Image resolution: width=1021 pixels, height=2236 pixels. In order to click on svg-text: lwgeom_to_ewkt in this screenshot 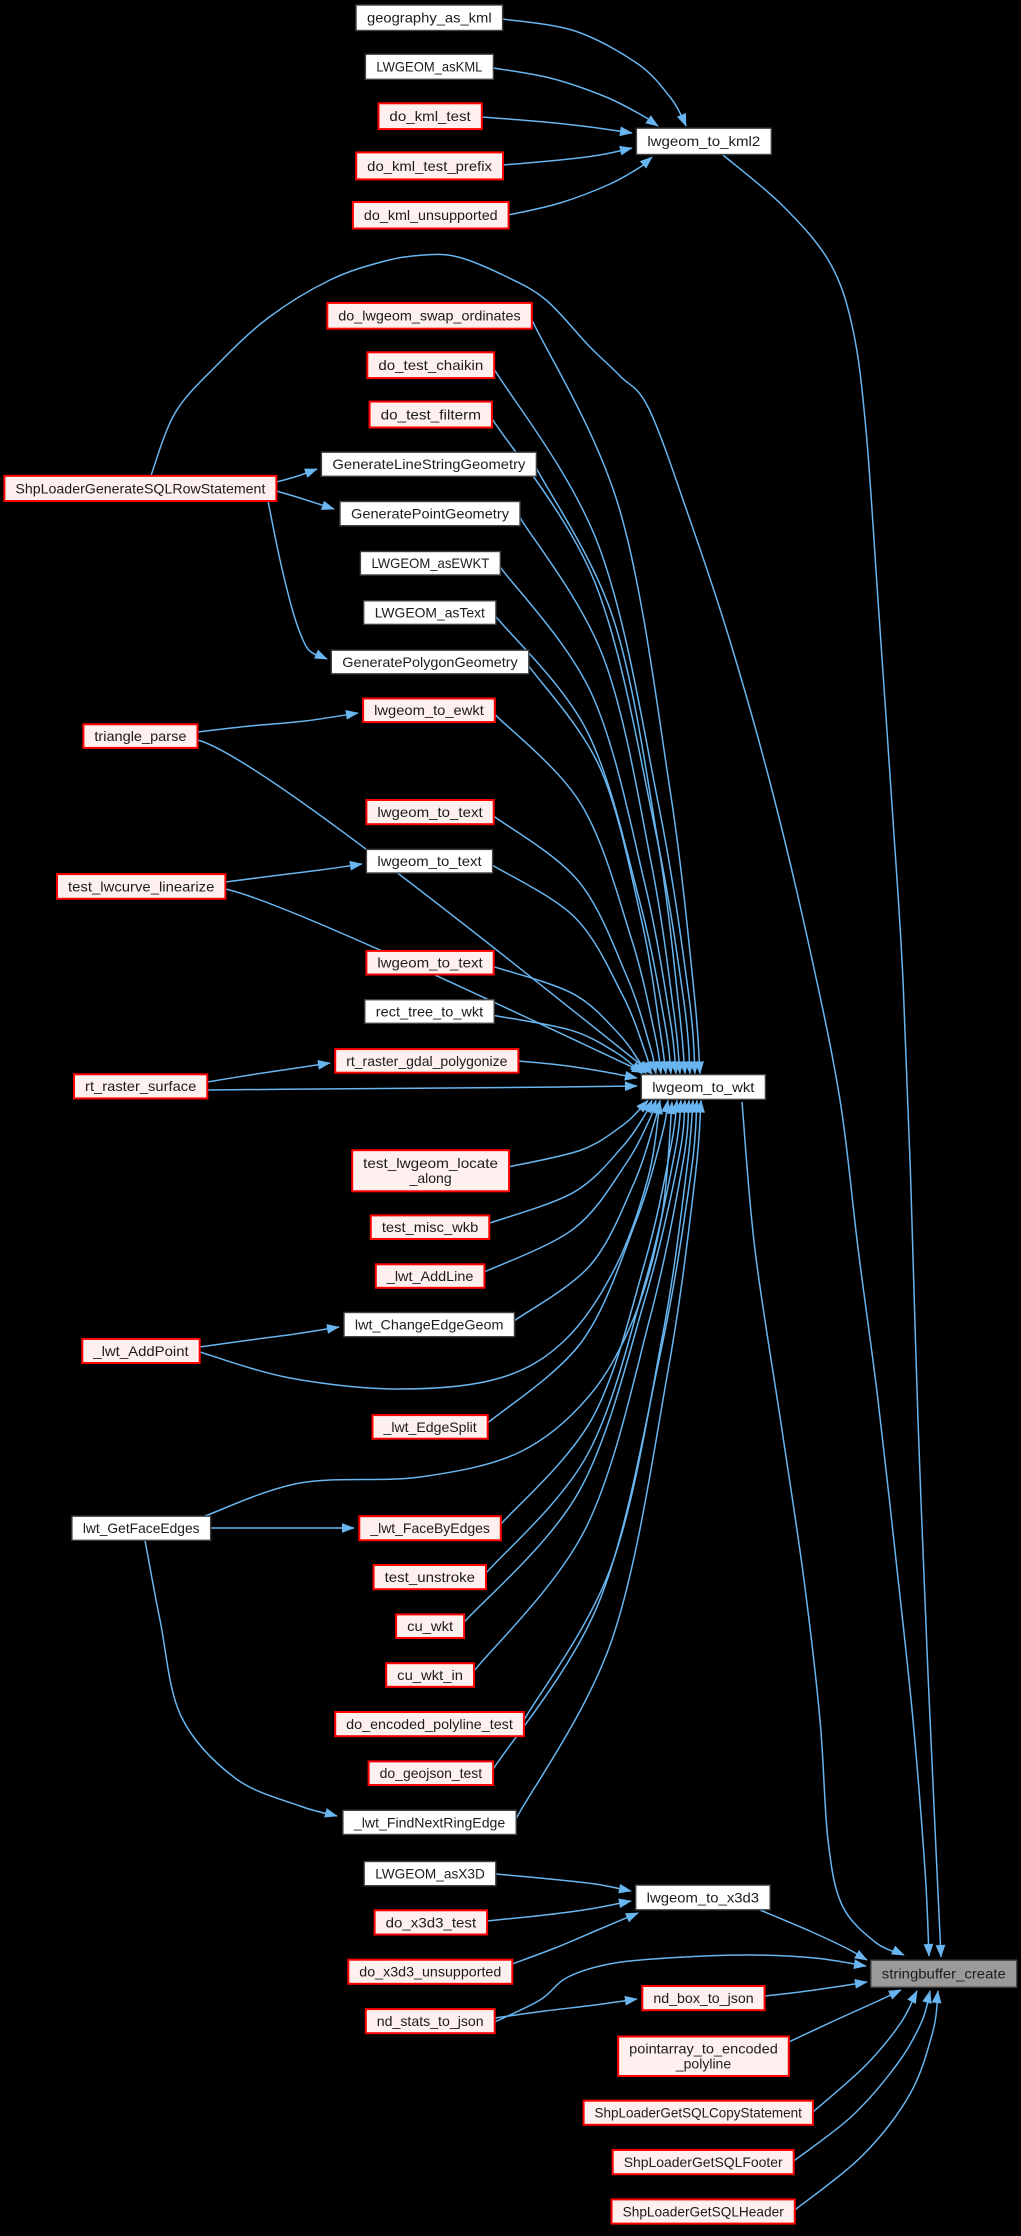, I will do `click(429, 710)`.